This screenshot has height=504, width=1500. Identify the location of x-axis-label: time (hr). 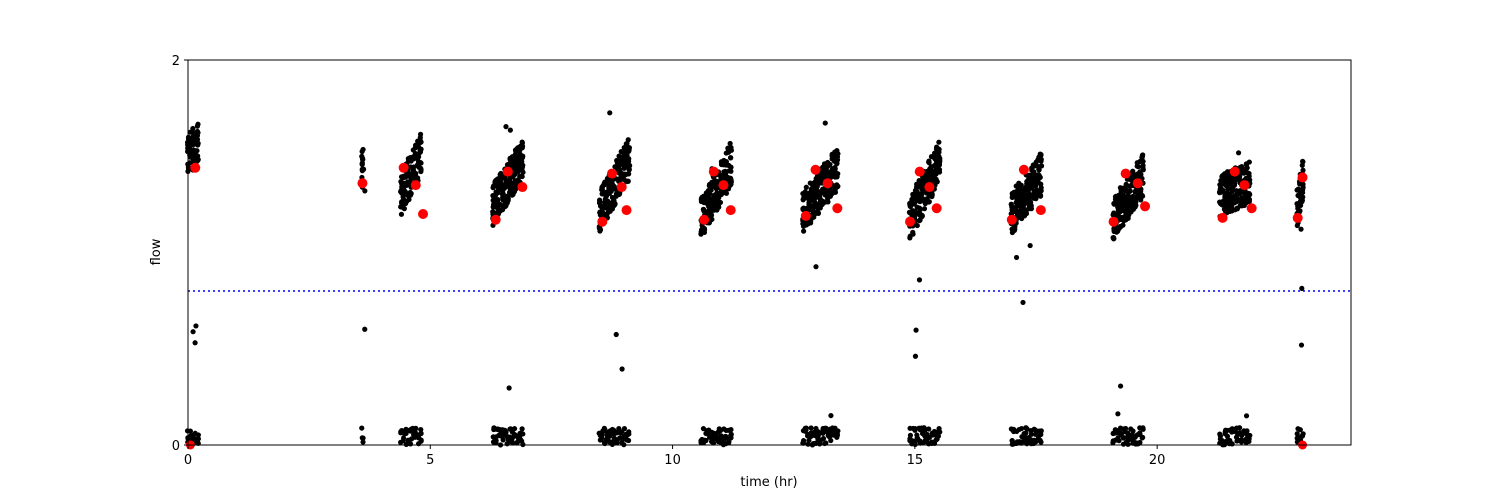
(768, 482).